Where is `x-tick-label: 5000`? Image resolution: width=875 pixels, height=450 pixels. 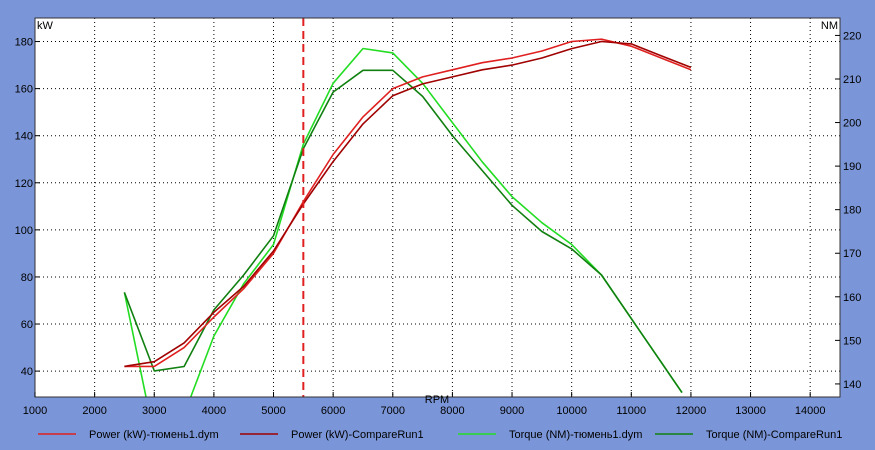 x-tick-label: 5000 is located at coordinates (273, 411).